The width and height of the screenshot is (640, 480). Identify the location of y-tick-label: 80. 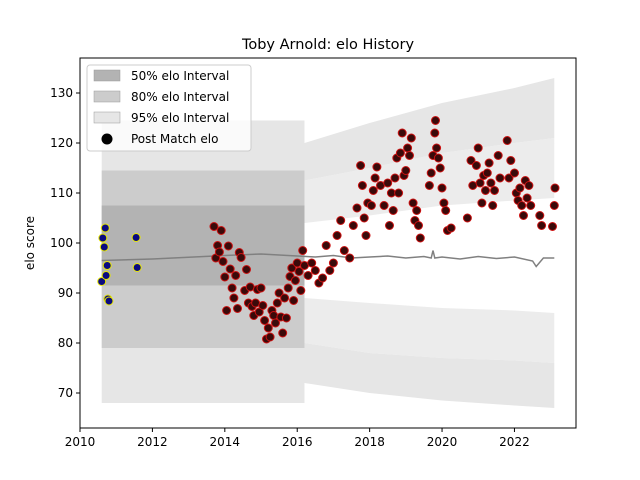
(65, 343).